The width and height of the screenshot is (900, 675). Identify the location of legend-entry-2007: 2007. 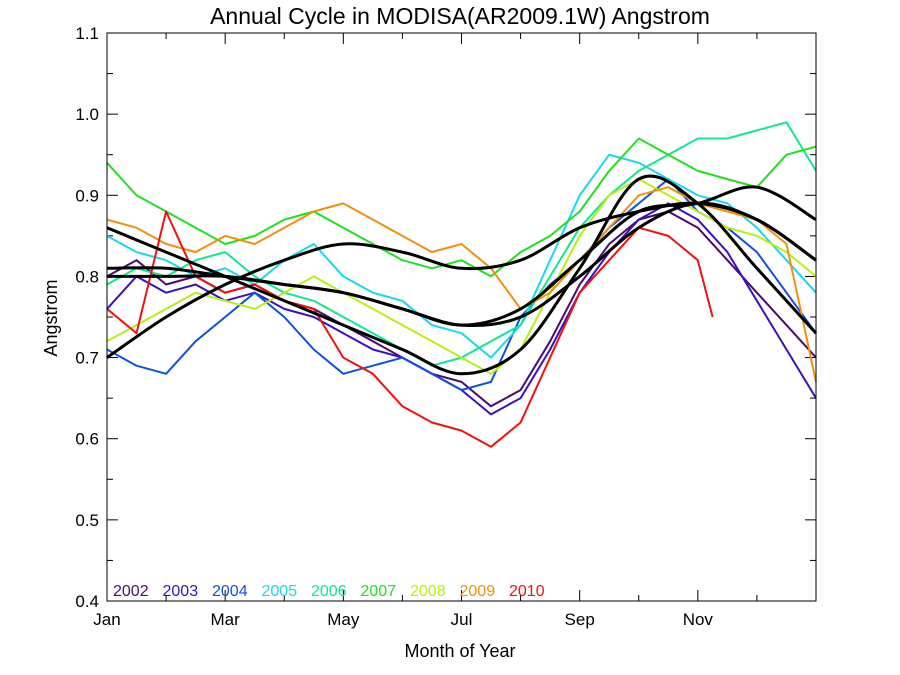
(379, 591).